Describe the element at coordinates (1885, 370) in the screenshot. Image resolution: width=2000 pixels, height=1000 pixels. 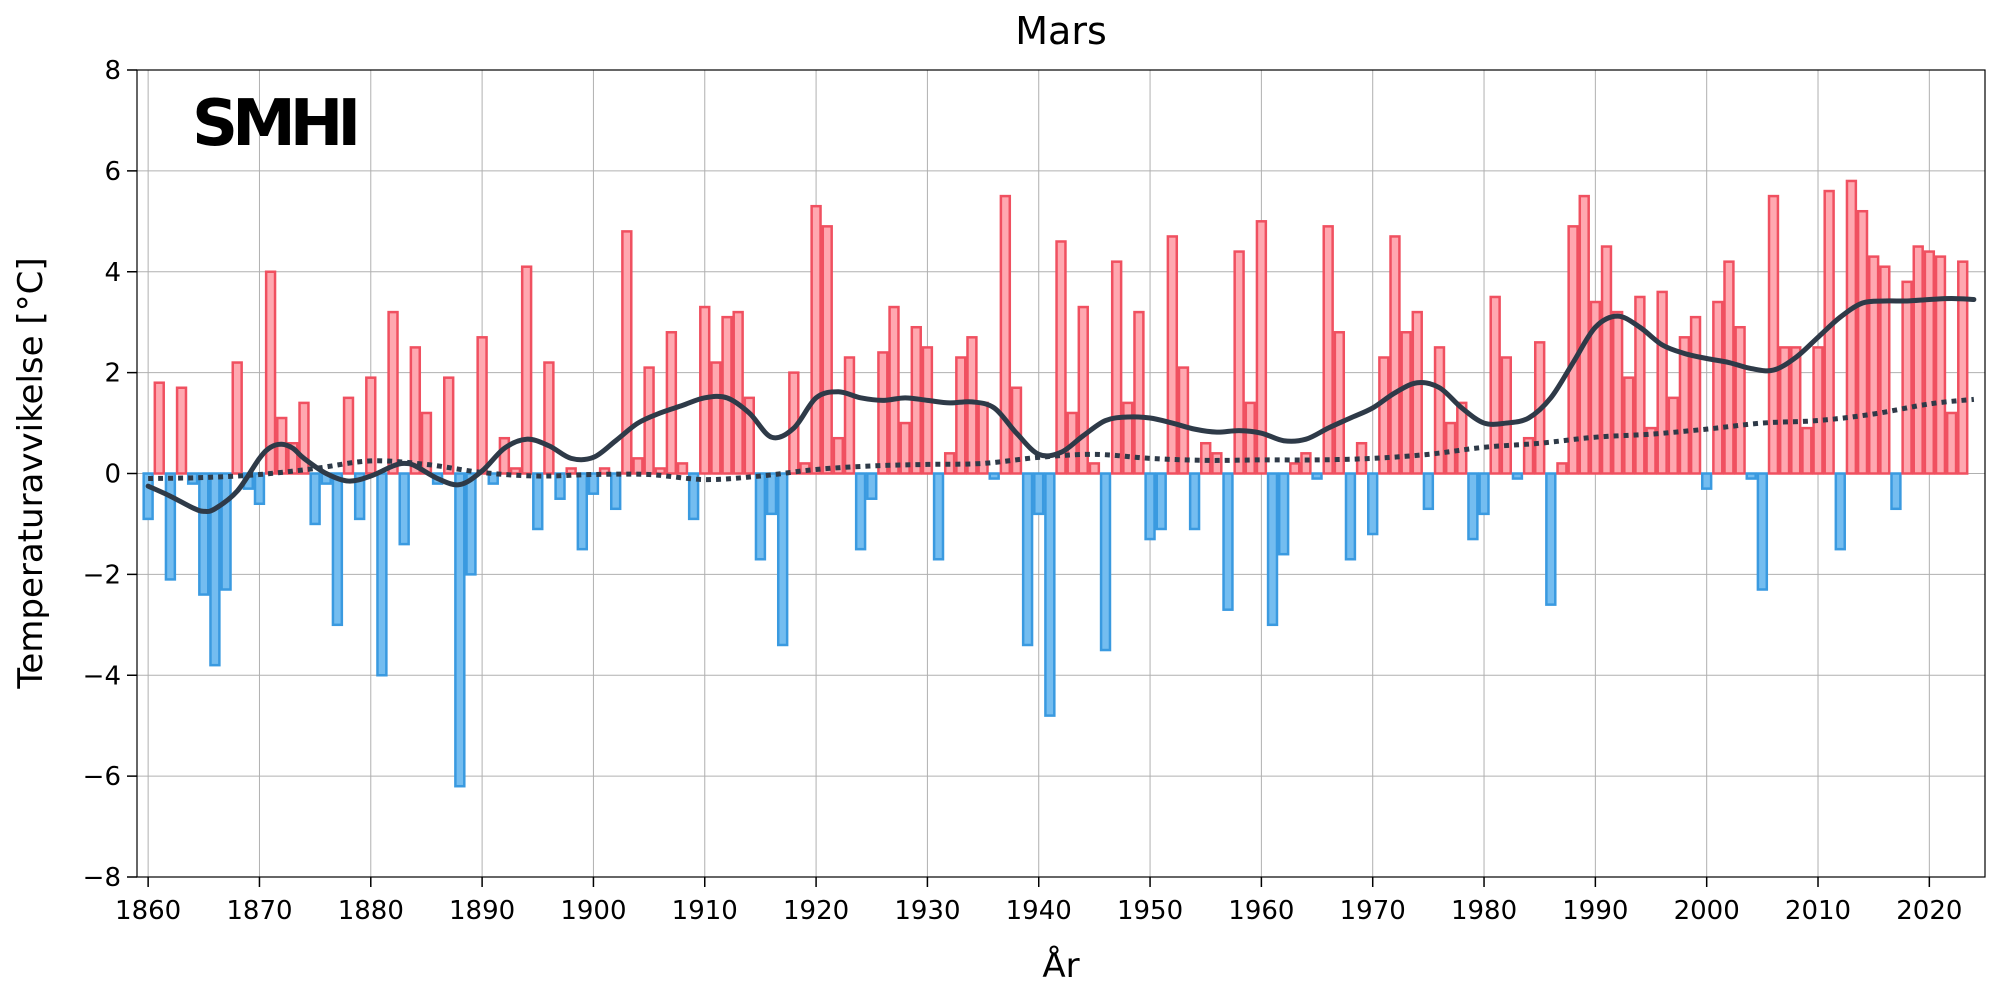
I see `bar-2016` at that location.